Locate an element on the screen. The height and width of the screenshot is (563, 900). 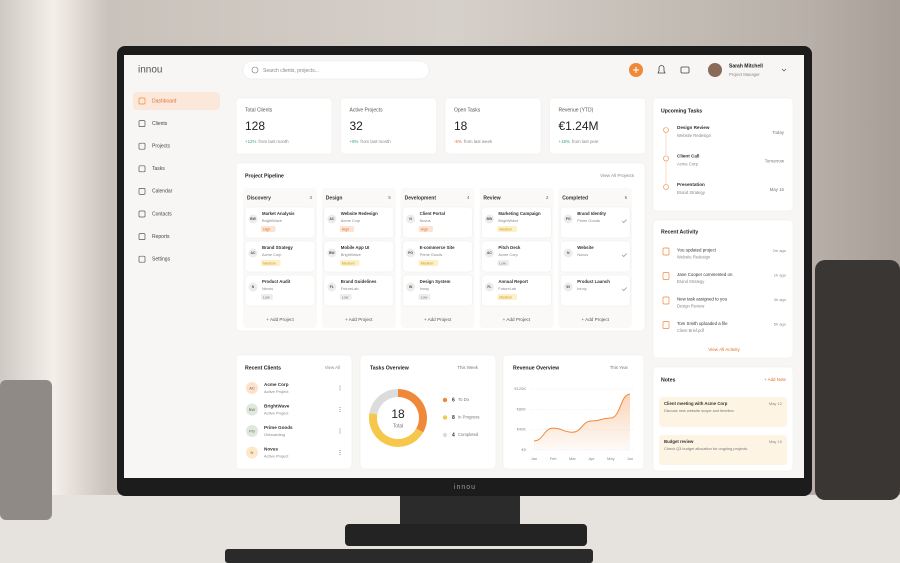
card-title: Product Launch is located at coordinates (593, 281).